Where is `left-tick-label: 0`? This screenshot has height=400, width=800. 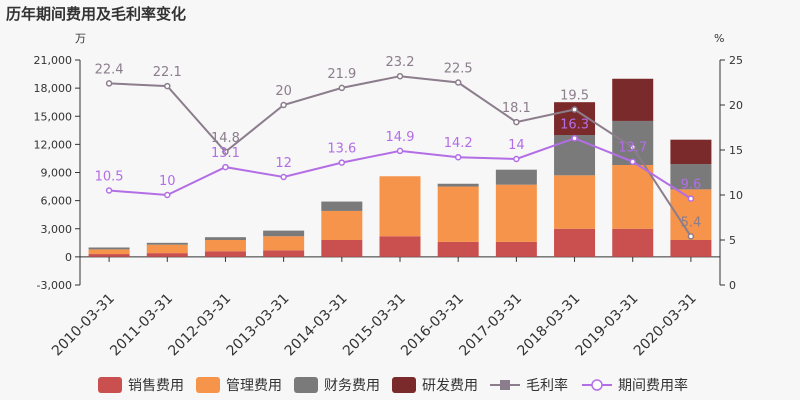
left-tick-label: 0 is located at coordinates (68, 257).